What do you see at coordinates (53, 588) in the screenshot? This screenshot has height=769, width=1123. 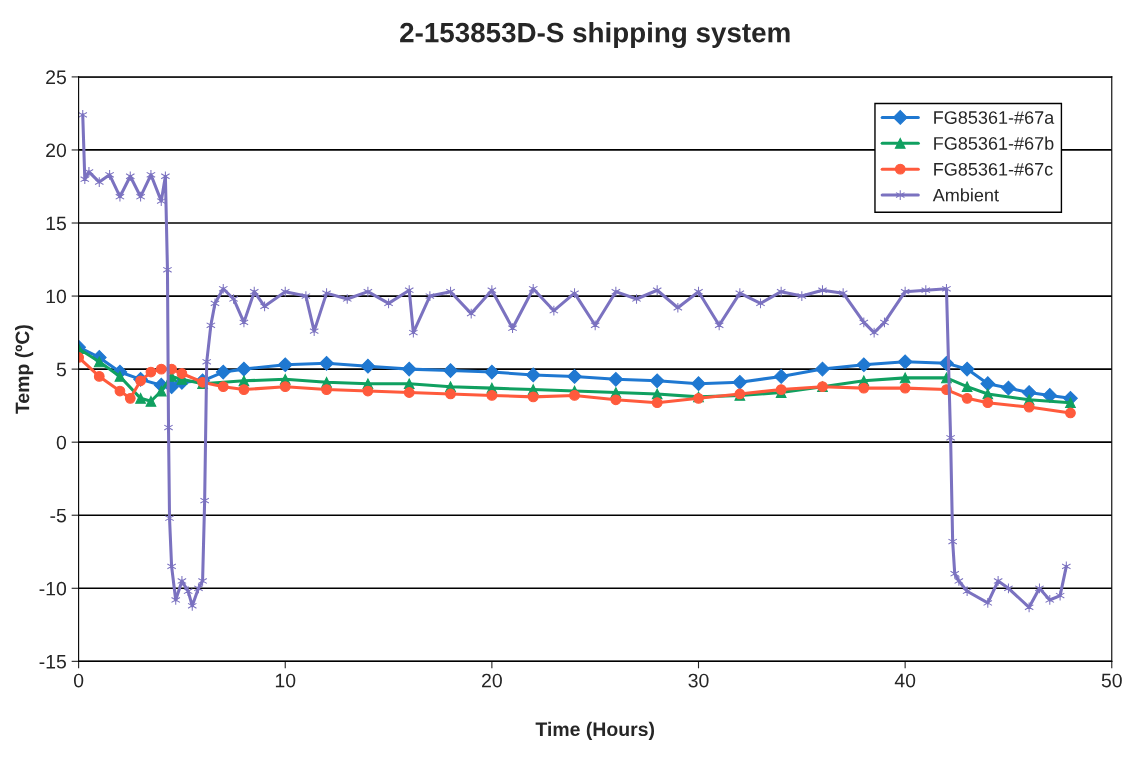 I see `y-tick-label: -10` at bounding box center [53, 588].